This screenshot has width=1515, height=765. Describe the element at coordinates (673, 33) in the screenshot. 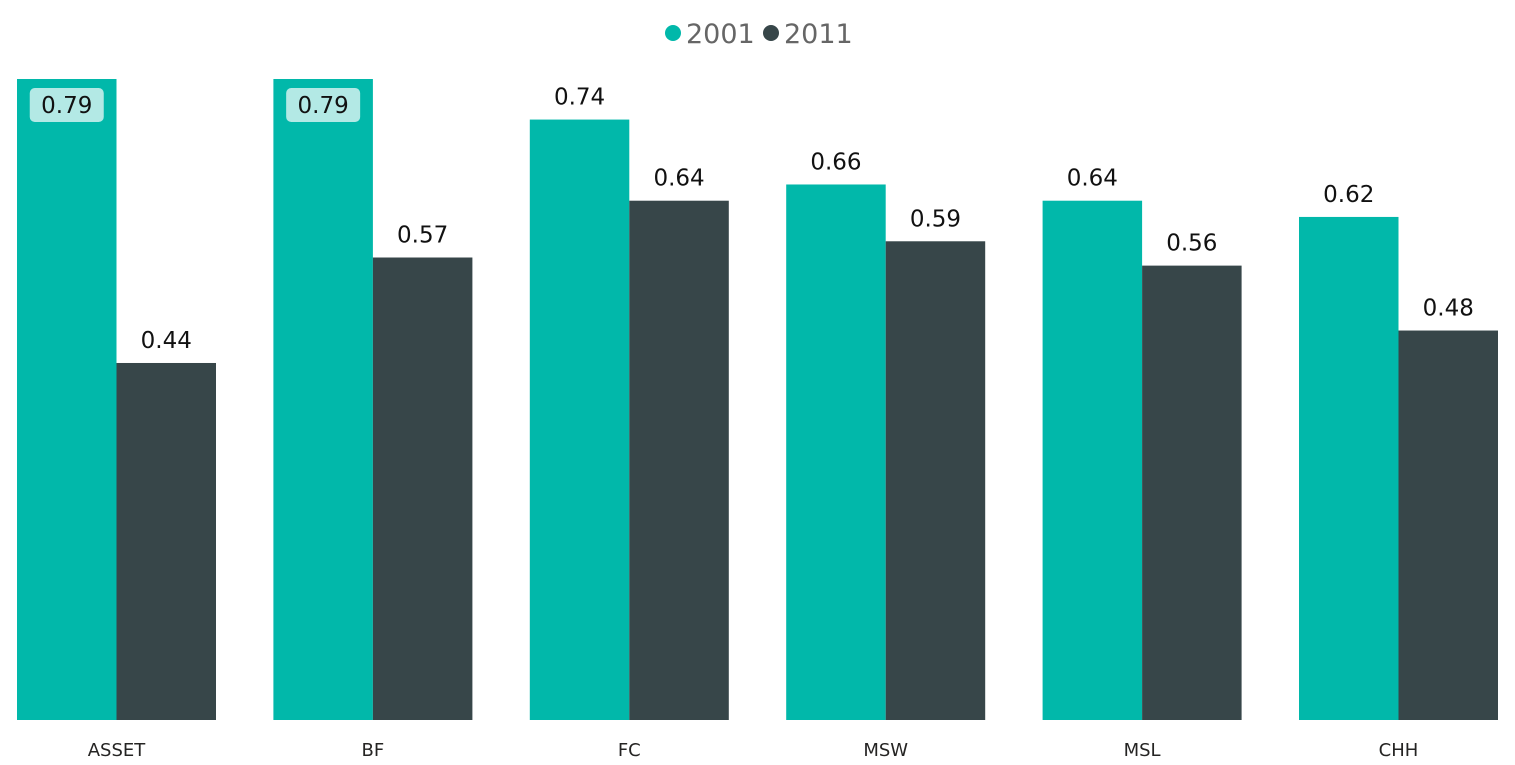

I see `legend-marker-2001` at that location.